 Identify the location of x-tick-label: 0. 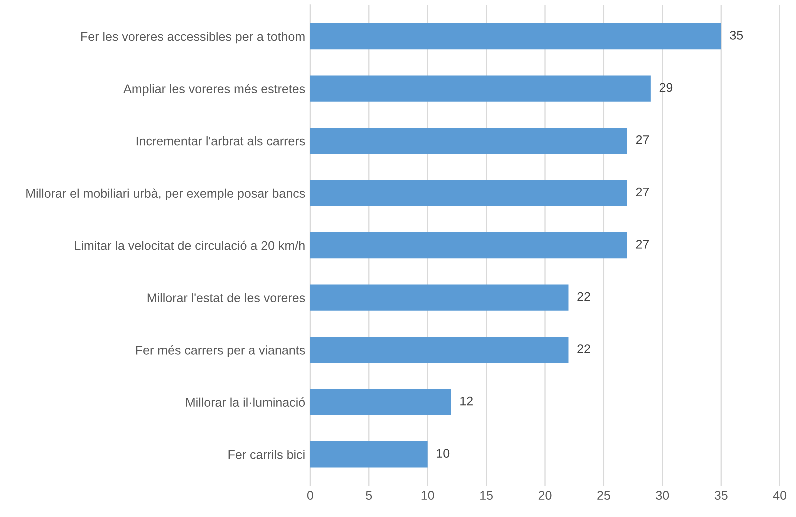
(310, 495).